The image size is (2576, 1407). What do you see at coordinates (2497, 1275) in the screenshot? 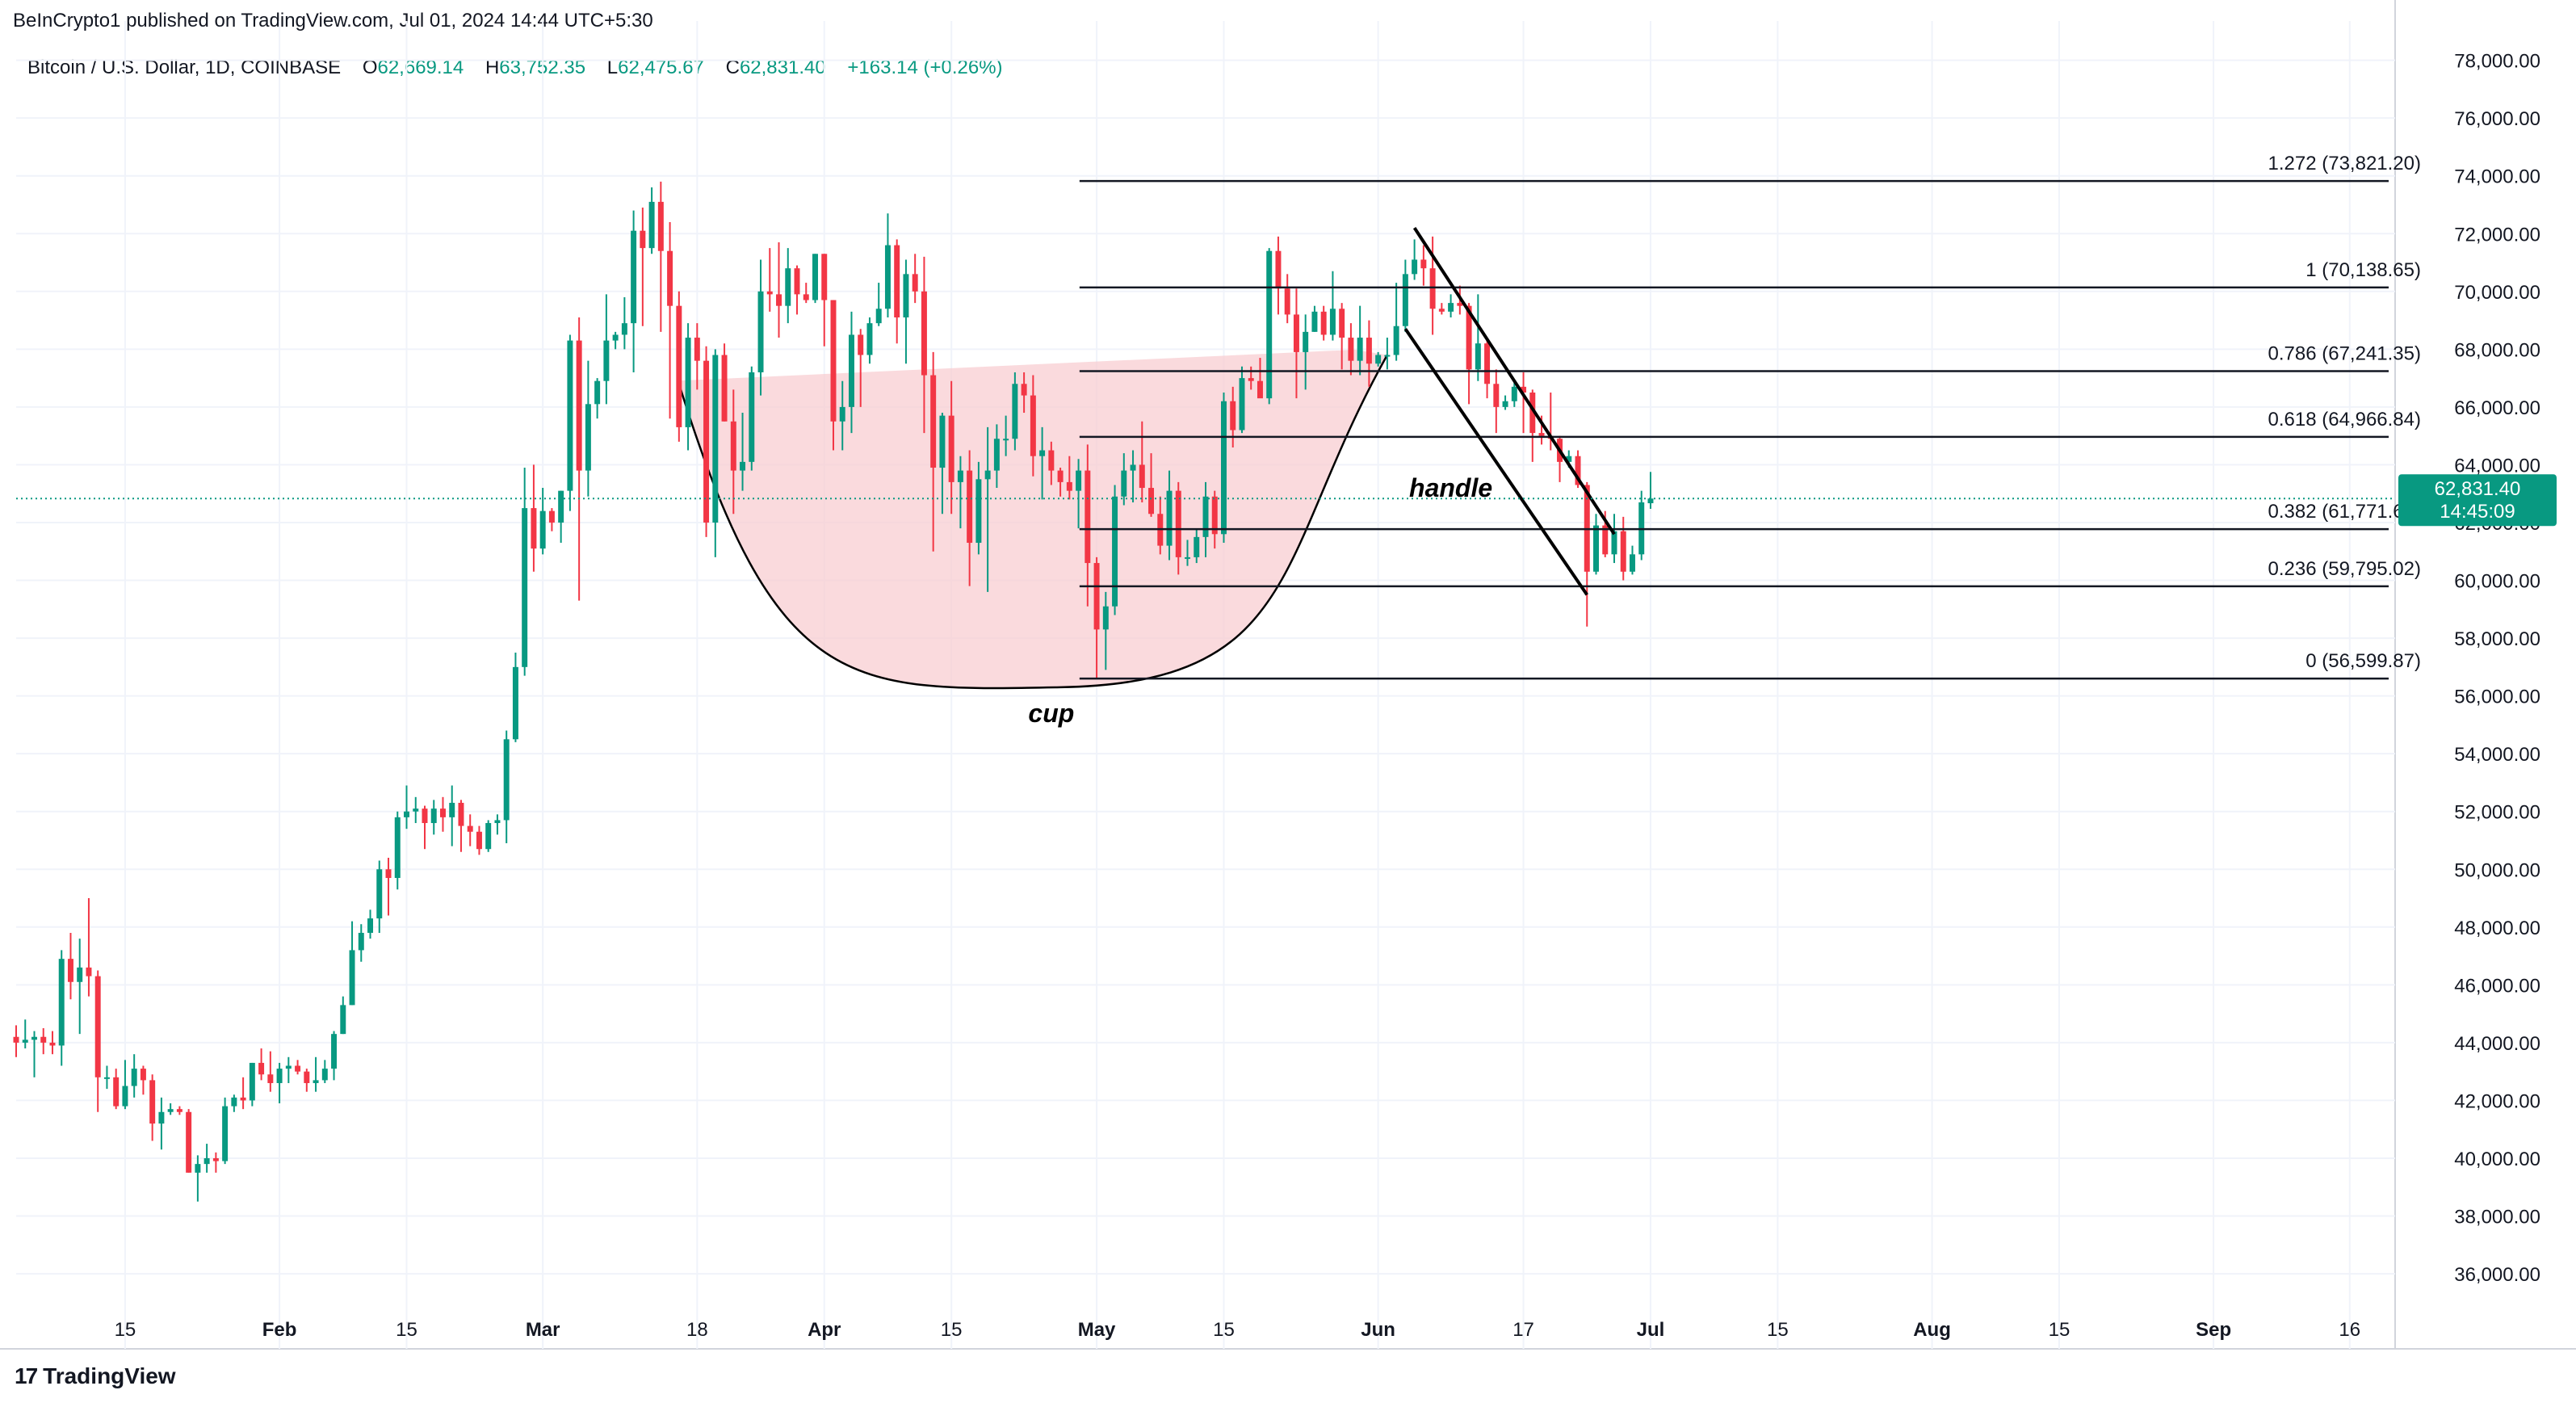
I see `price-tick-label: 36,000.00` at bounding box center [2497, 1275].